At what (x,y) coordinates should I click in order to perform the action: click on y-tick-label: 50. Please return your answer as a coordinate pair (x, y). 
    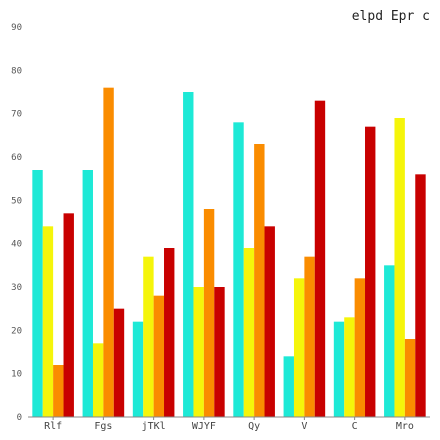
    Looking at the image, I should click on (16, 201).